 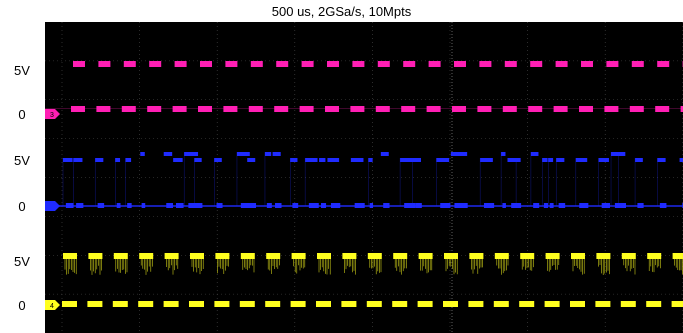 I want to click on ch2-high-label: 5V, so click(x=22, y=160).